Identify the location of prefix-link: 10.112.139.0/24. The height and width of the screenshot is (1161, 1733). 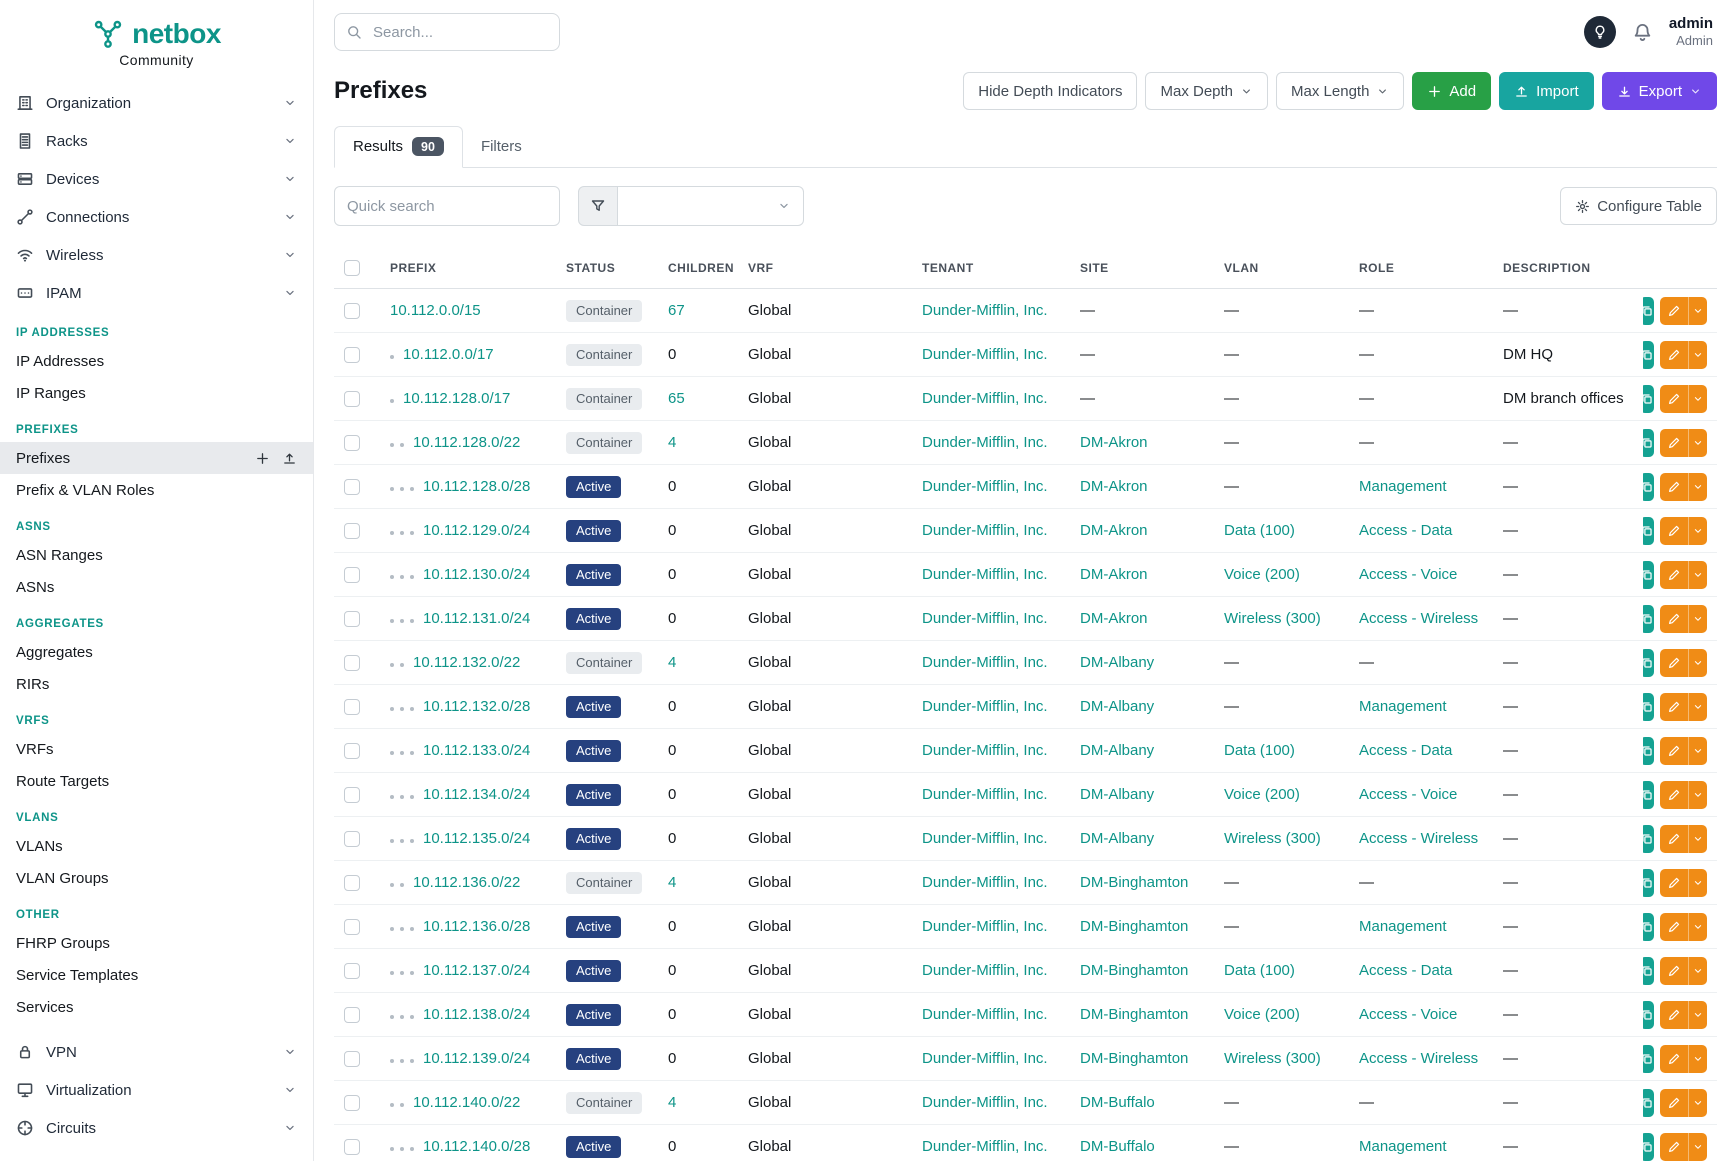
(477, 1058).